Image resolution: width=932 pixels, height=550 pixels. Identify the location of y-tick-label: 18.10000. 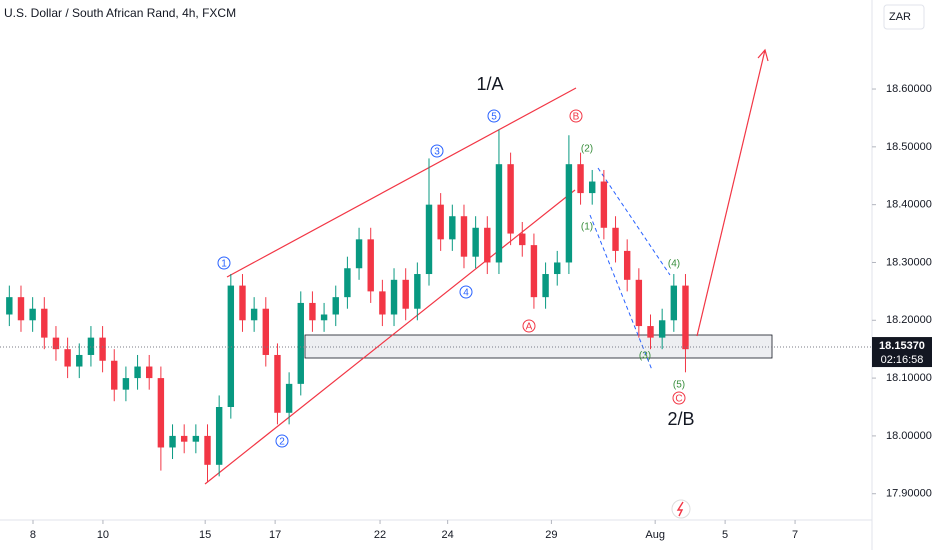
(909, 378).